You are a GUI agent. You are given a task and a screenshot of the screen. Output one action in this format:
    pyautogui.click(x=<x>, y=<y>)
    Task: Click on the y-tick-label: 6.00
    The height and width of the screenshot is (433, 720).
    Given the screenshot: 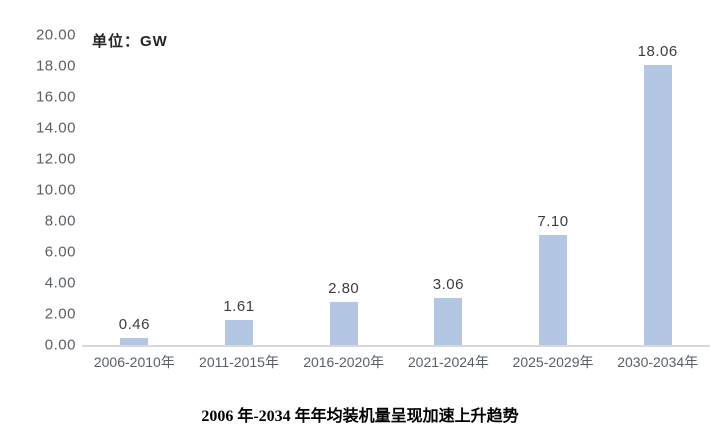 What is the action you would take?
    pyautogui.click(x=60, y=252)
    